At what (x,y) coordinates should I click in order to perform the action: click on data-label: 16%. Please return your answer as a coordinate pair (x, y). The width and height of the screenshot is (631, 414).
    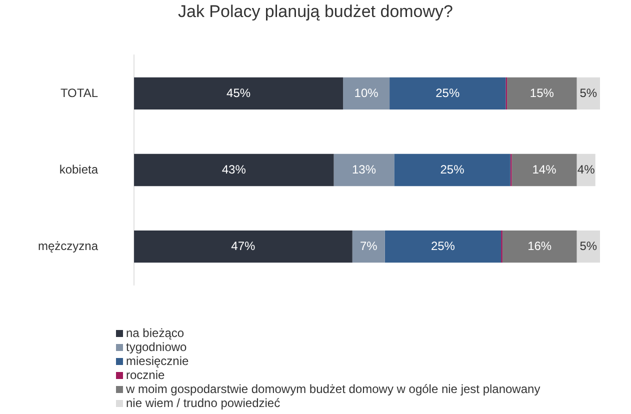
    Looking at the image, I should click on (540, 245).